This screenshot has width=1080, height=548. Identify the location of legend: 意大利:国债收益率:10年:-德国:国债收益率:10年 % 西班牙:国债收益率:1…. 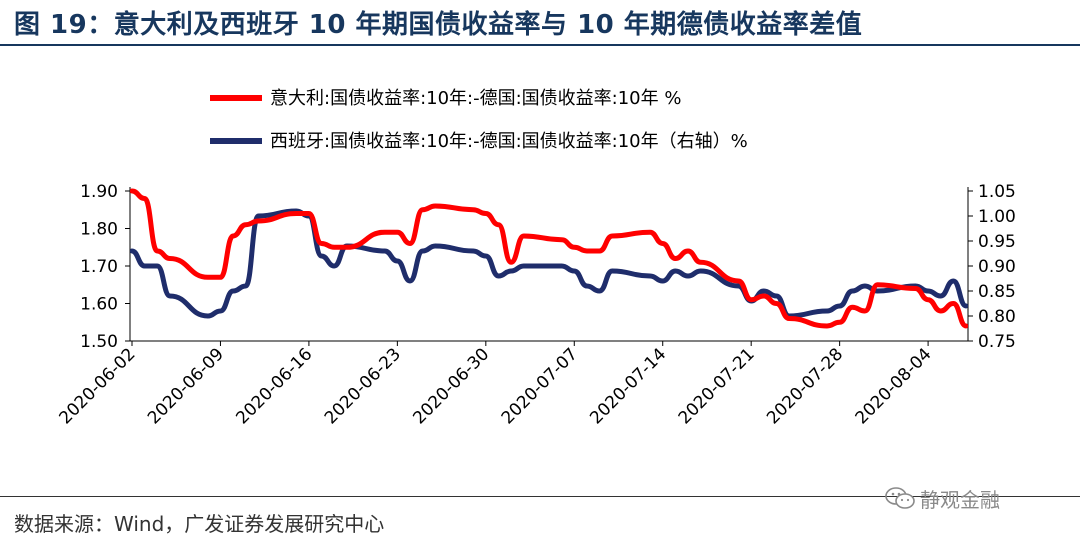
(479, 120).